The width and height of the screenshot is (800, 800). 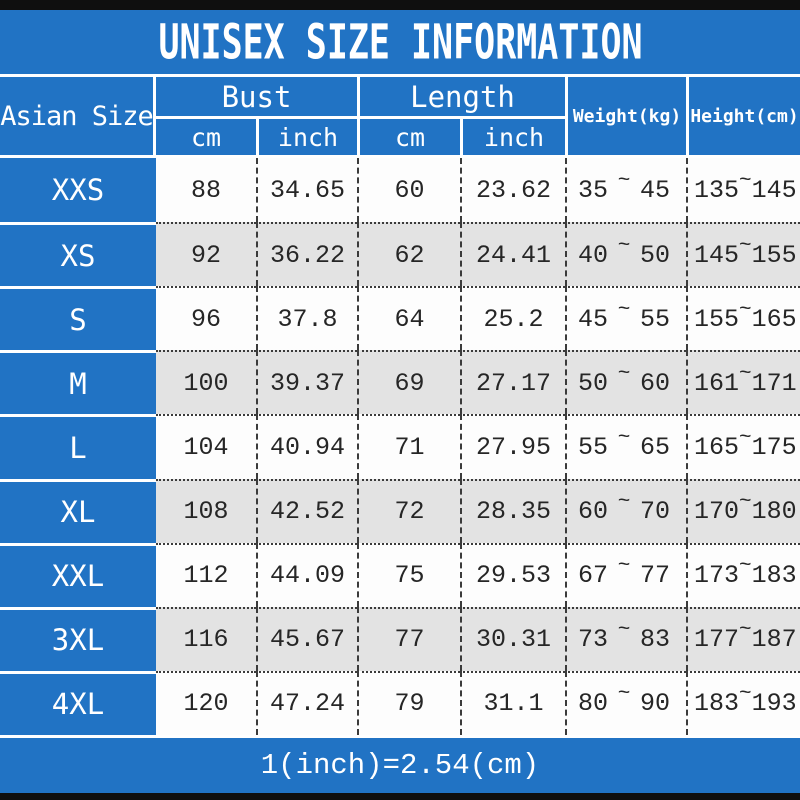 What do you see at coordinates (400, 510) in the screenshot?
I see `table-row: XL 108 42.52 72 28.35 60 ~ 70 170 ~ 180` at bounding box center [400, 510].